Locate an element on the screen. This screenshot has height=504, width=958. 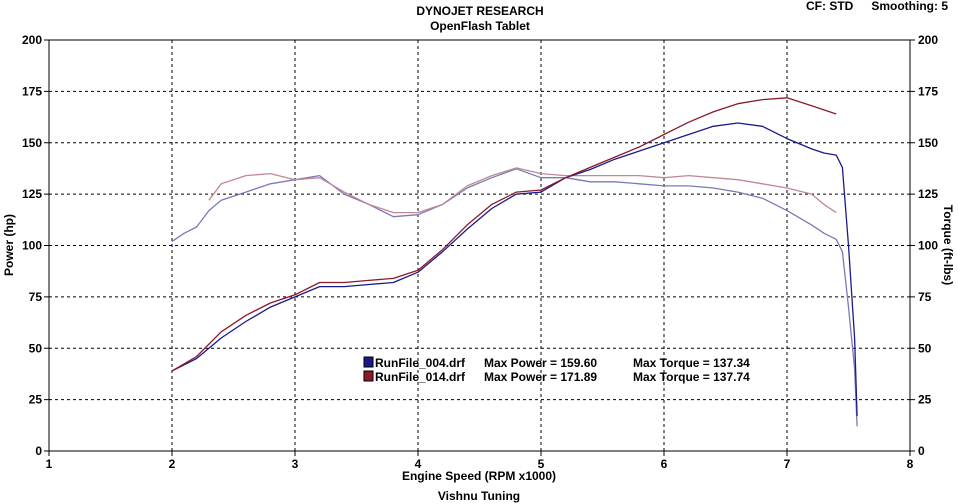
legend-swatch-run004 is located at coordinates (368, 362).